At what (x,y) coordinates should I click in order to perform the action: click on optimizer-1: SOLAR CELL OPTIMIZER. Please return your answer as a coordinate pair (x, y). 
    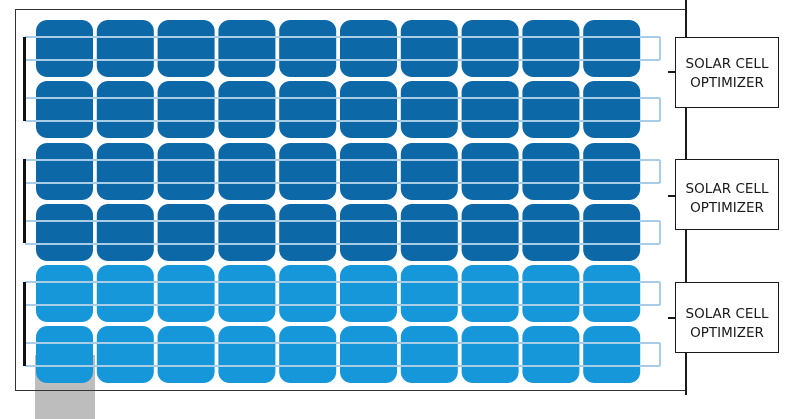
    Looking at the image, I should click on (727, 72).